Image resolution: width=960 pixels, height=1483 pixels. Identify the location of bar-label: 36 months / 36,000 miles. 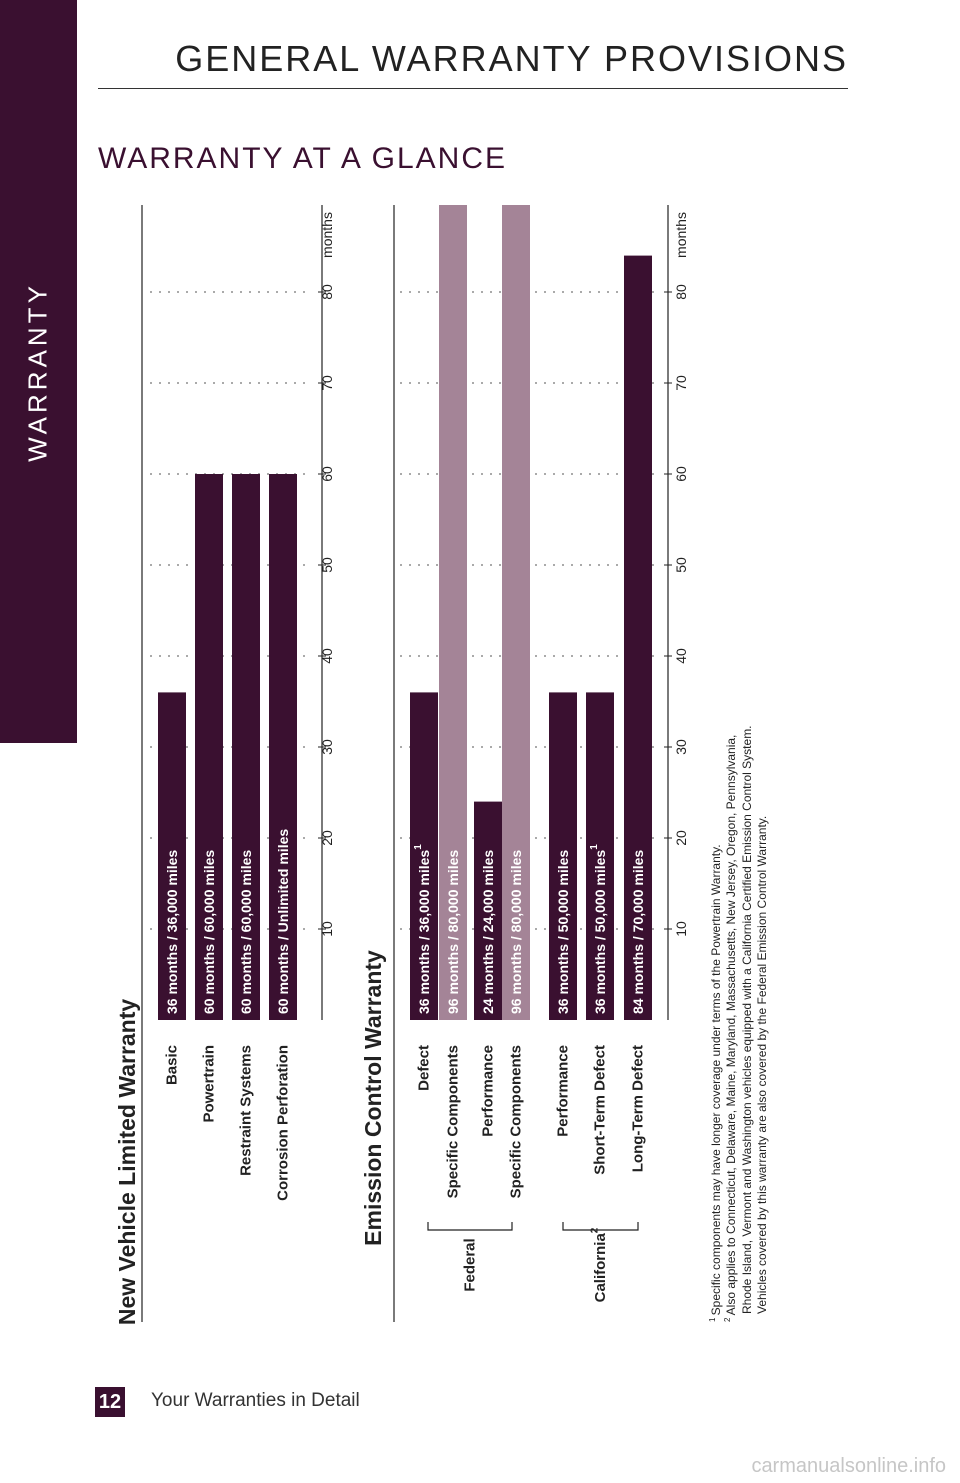
(172, 932).